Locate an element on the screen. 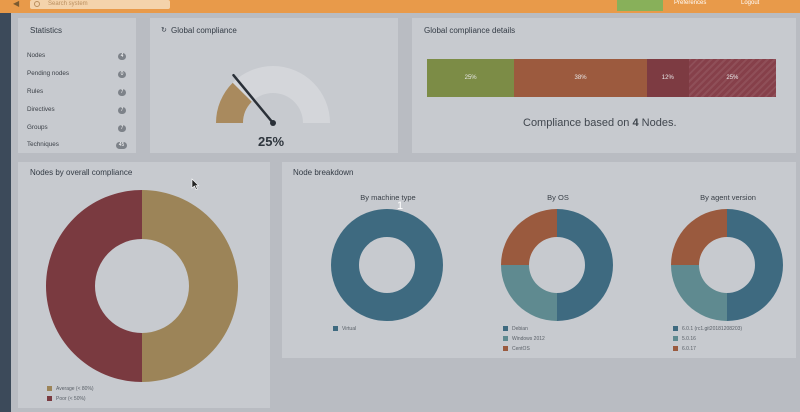 Image resolution: width=800 pixels, height=412 pixels. by-agent-version-title: By agent version is located at coordinates (728, 197).